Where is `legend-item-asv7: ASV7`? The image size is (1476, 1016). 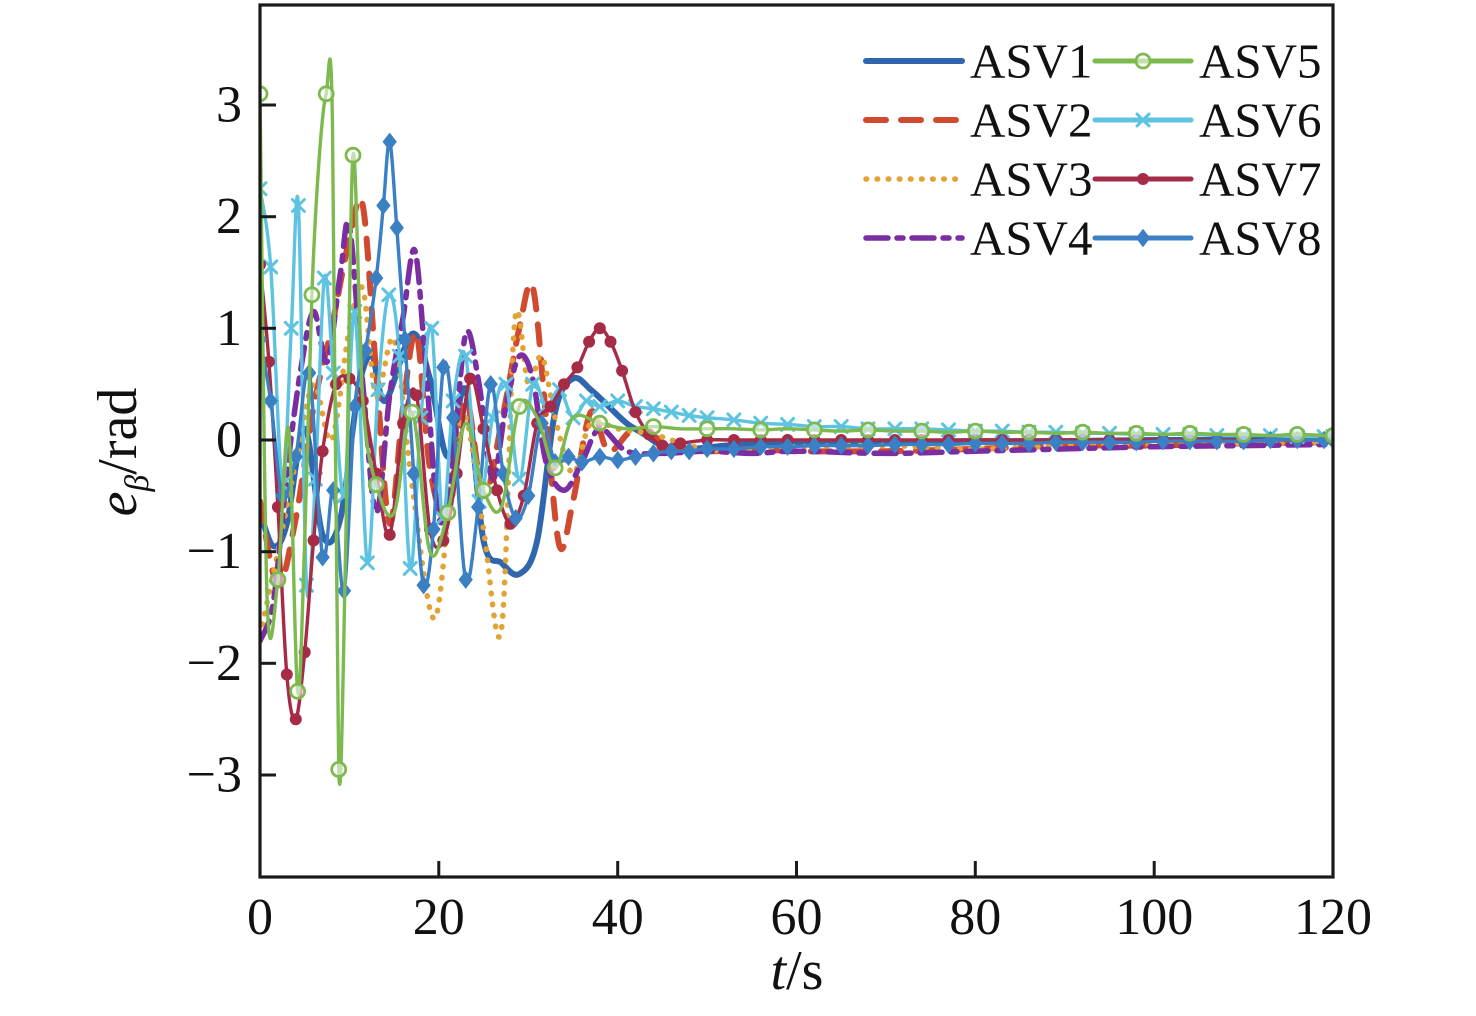 legend-item-asv7: ASV7 is located at coordinates (1207, 179).